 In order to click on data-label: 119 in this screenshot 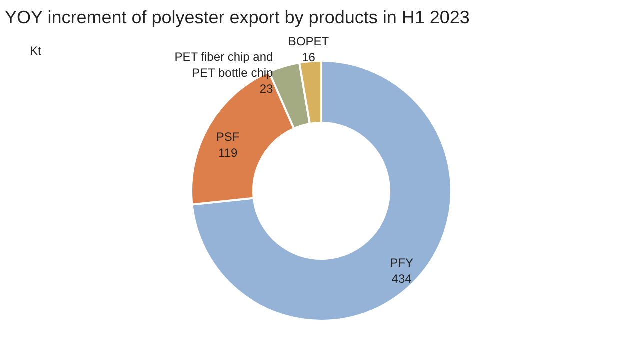, I will do `click(228, 153)`.